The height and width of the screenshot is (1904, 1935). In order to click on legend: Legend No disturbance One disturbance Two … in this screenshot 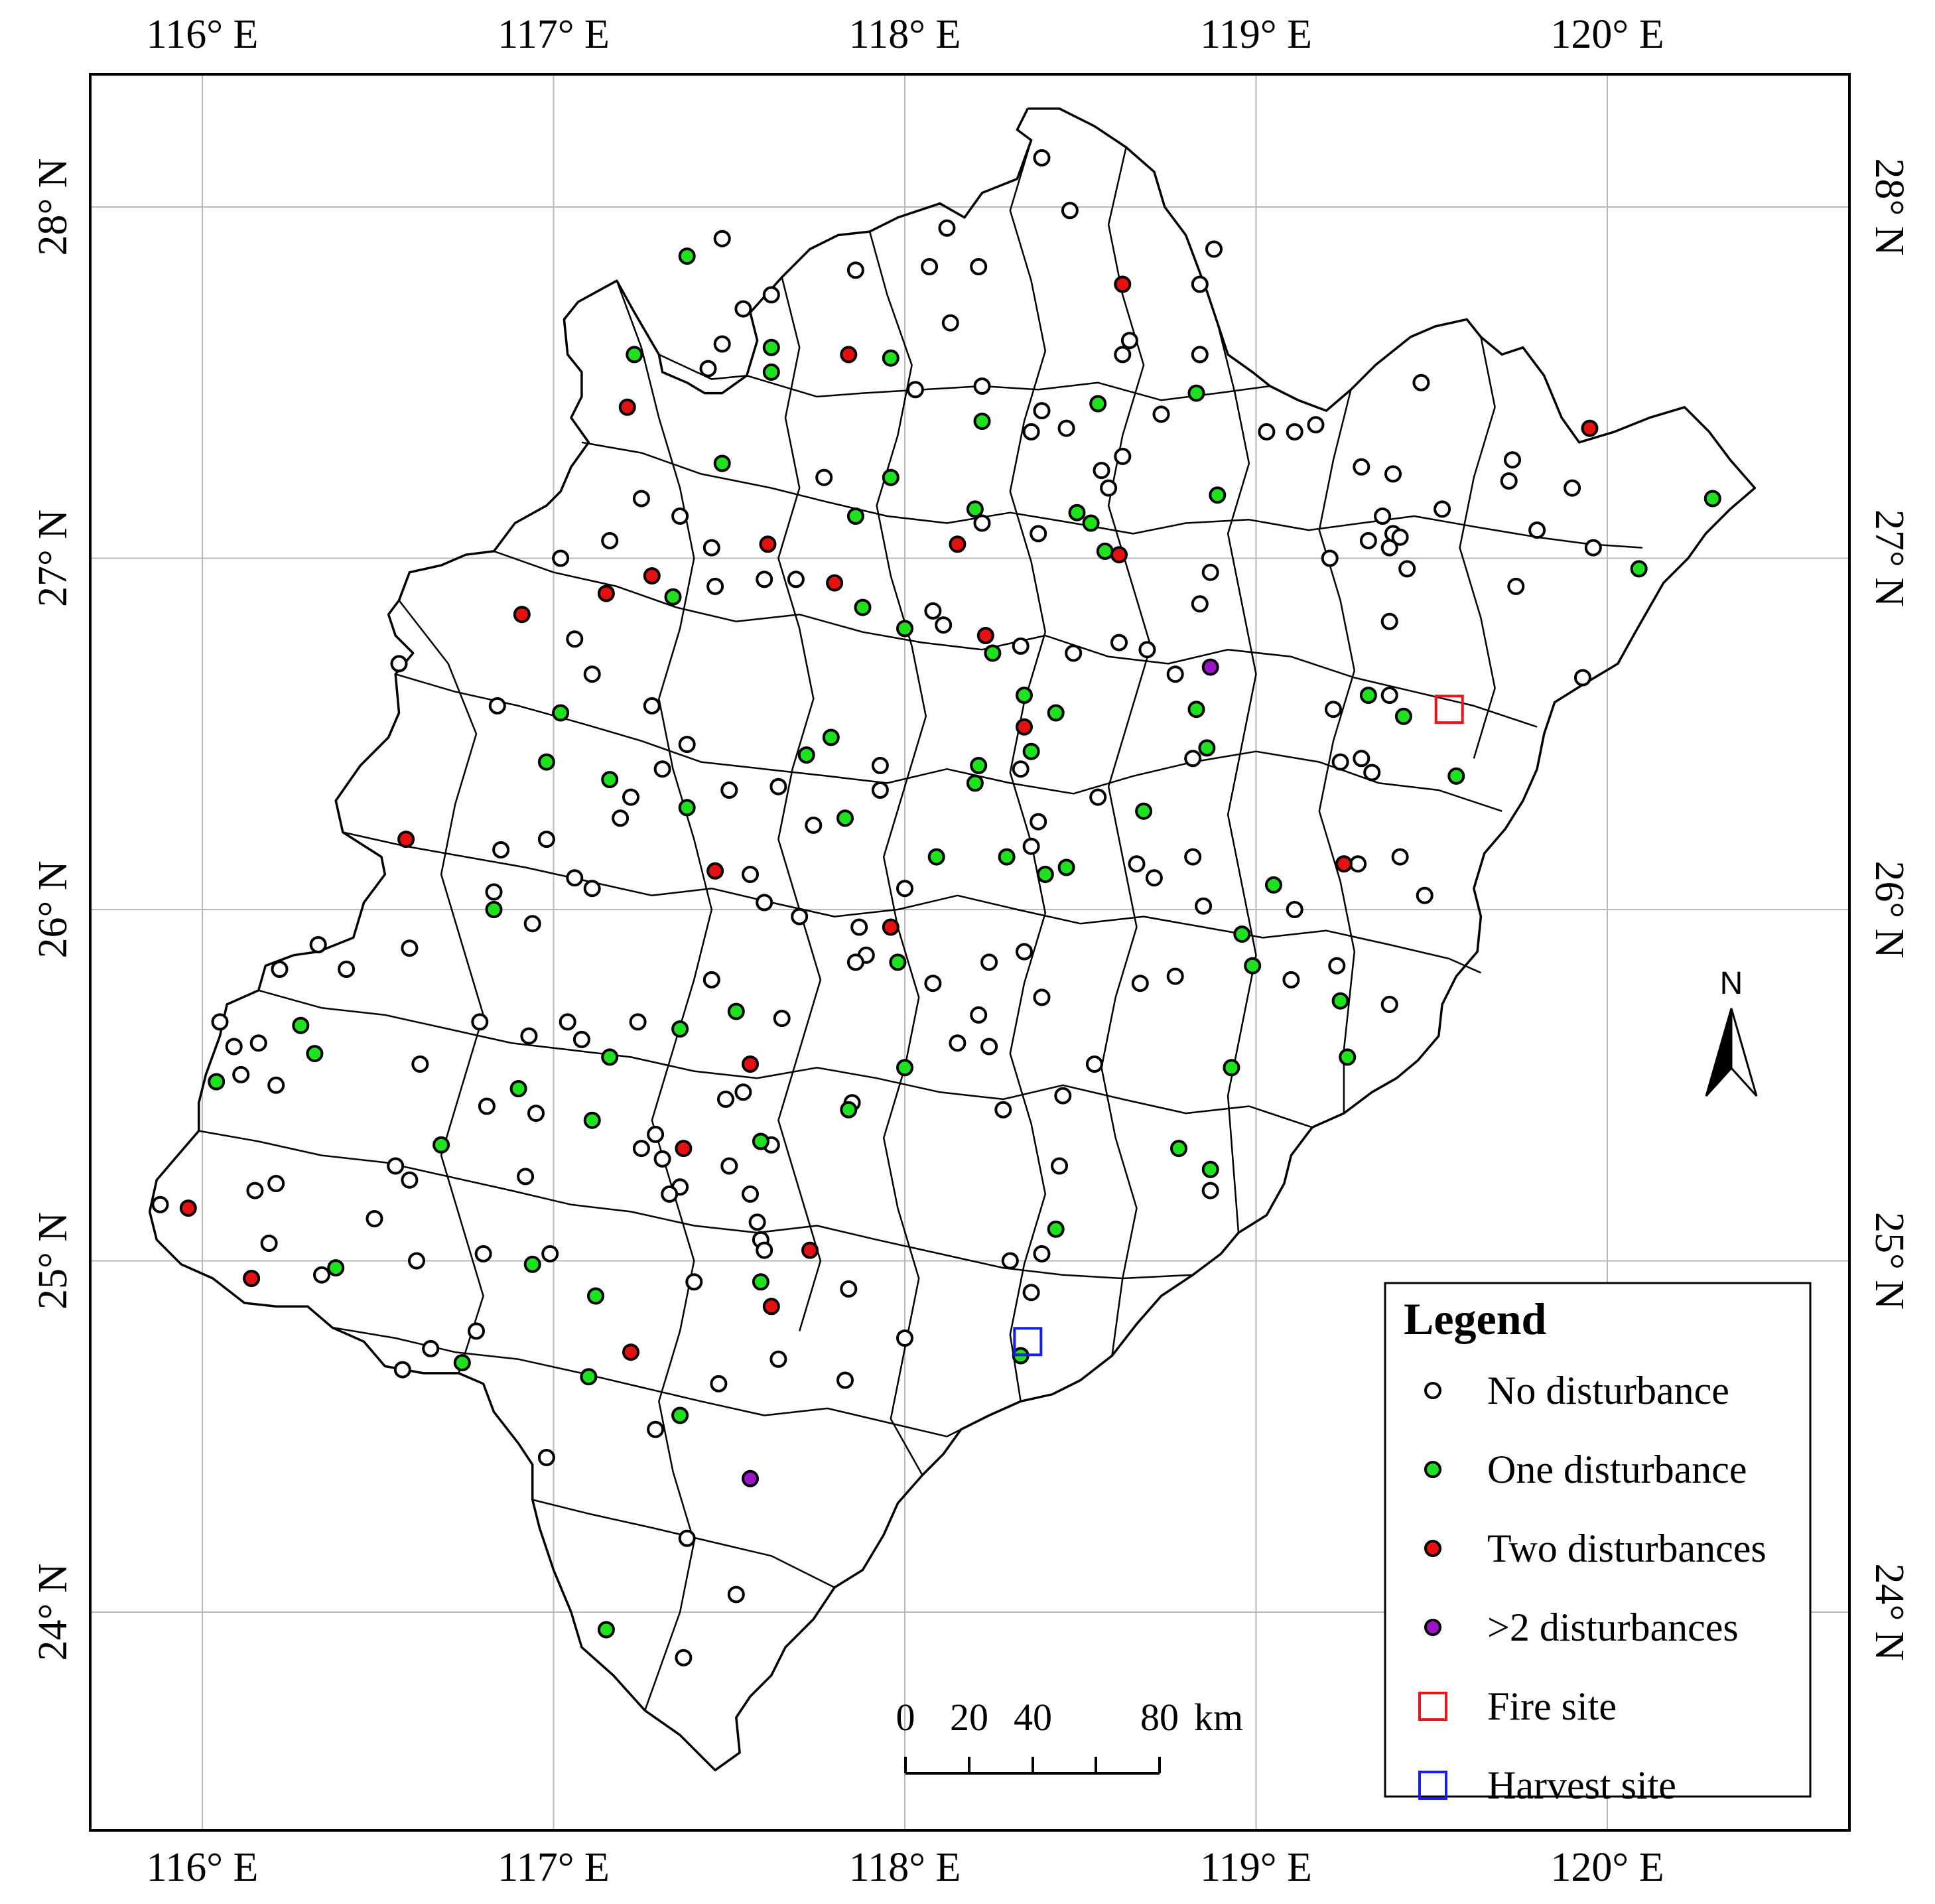, I will do `click(1598, 1544)`.